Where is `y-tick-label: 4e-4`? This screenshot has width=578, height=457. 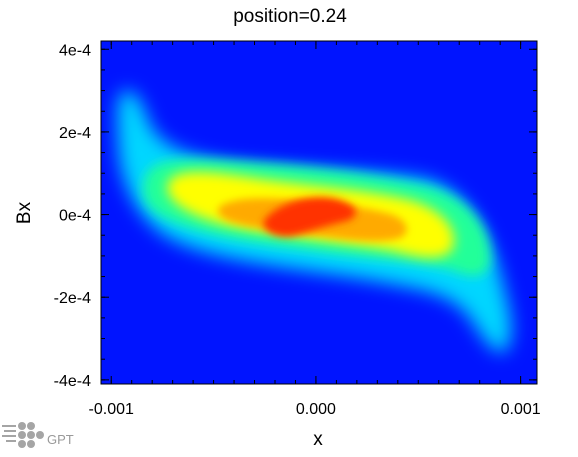
y-tick-label: 4e-4 is located at coordinates (75, 50).